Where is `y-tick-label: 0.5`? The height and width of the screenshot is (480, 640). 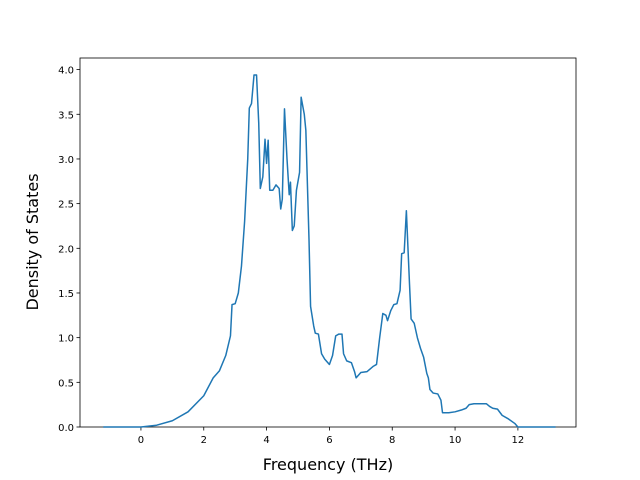 y-tick-label: 0.5 is located at coordinates (66, 383).